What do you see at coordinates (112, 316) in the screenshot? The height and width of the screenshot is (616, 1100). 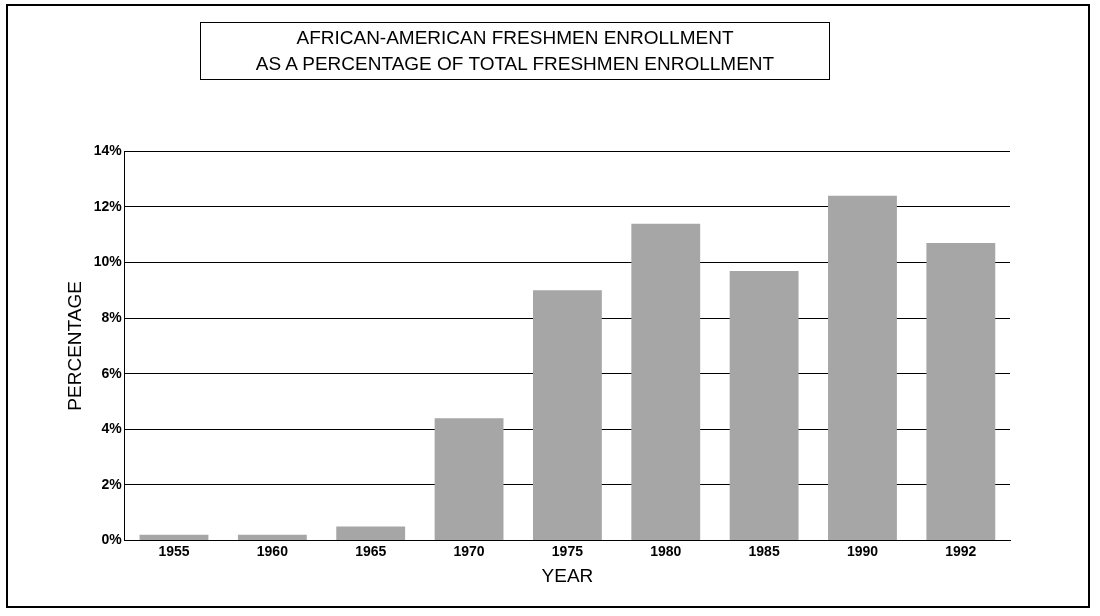 I see `y-tick-label: 8%` at bounding box center [112, 316].